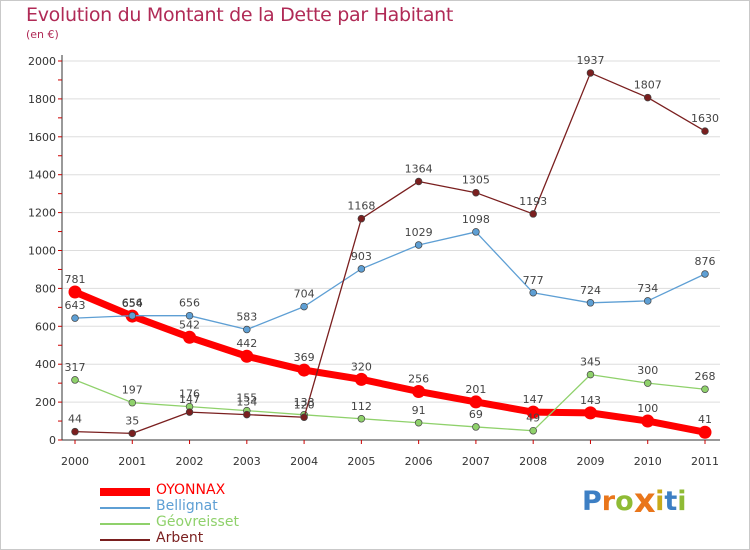  I want to click on y-tick-label: 800, so click(45, 288).